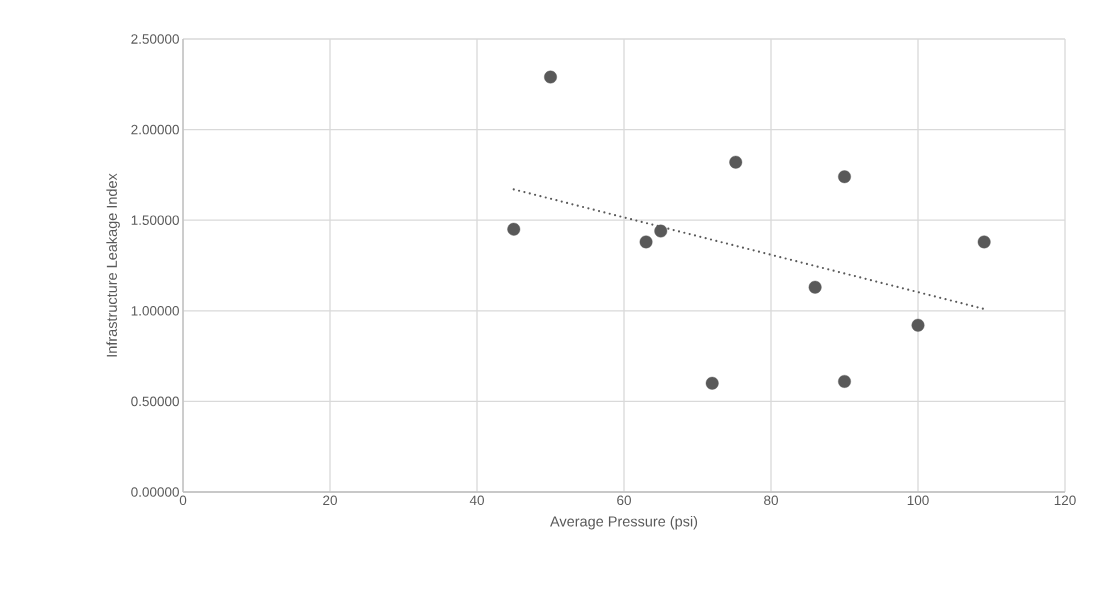 The width and height of the screenshot is (1112, 606). I want to click on x-tick-label: 0, so click(183, 500).